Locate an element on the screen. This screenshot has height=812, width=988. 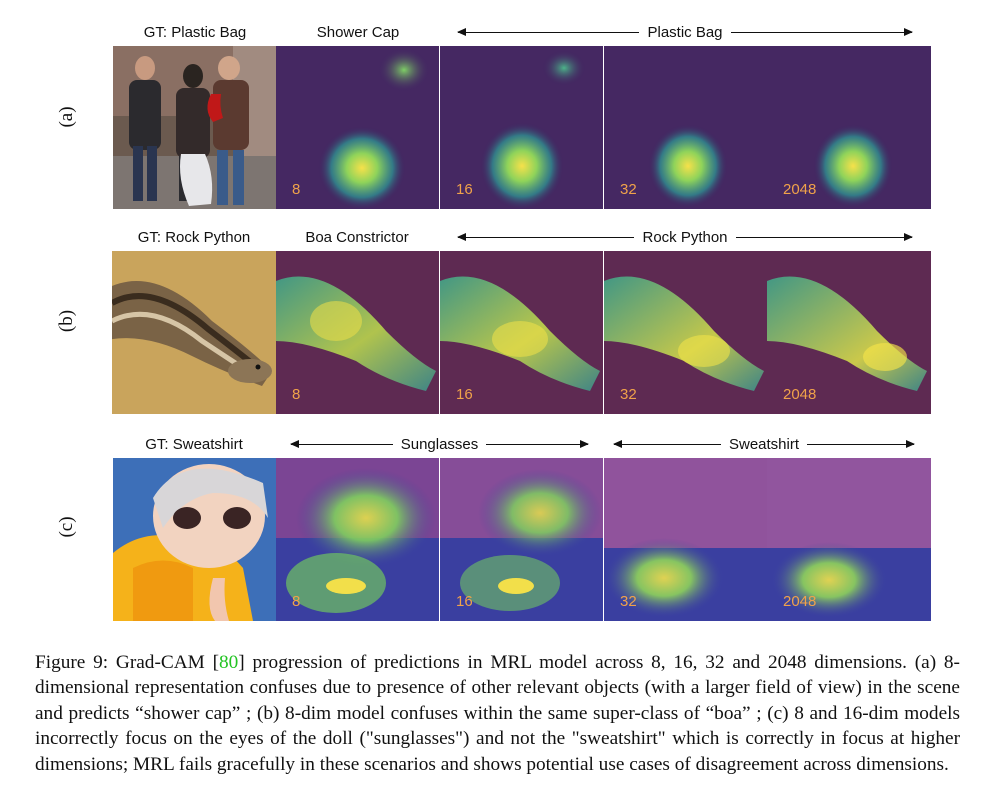
span-pred-c-right: Sweatshirt is located at coordinates (764, 444).